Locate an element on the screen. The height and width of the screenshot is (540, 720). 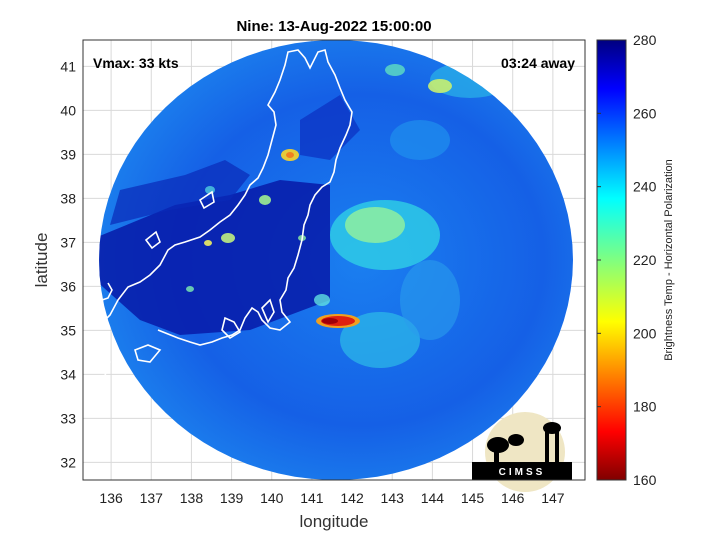
y-tick-label: 39 is located at coordinates (68, 154).